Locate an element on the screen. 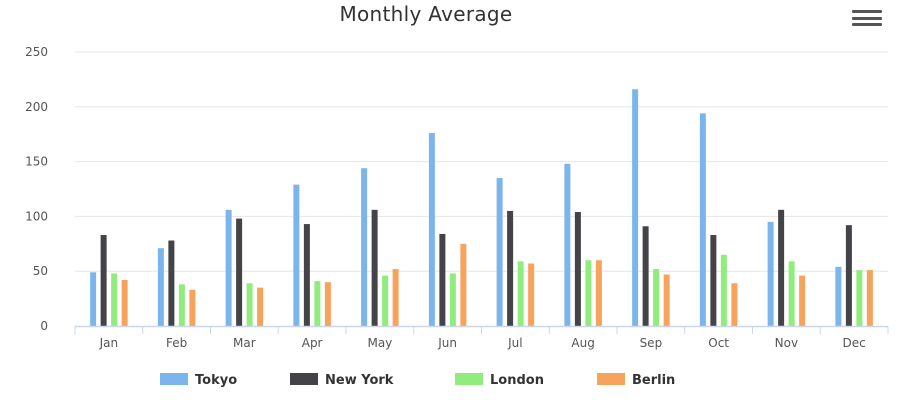  hamburger-menu-icon is located at coordinates (867, 18).